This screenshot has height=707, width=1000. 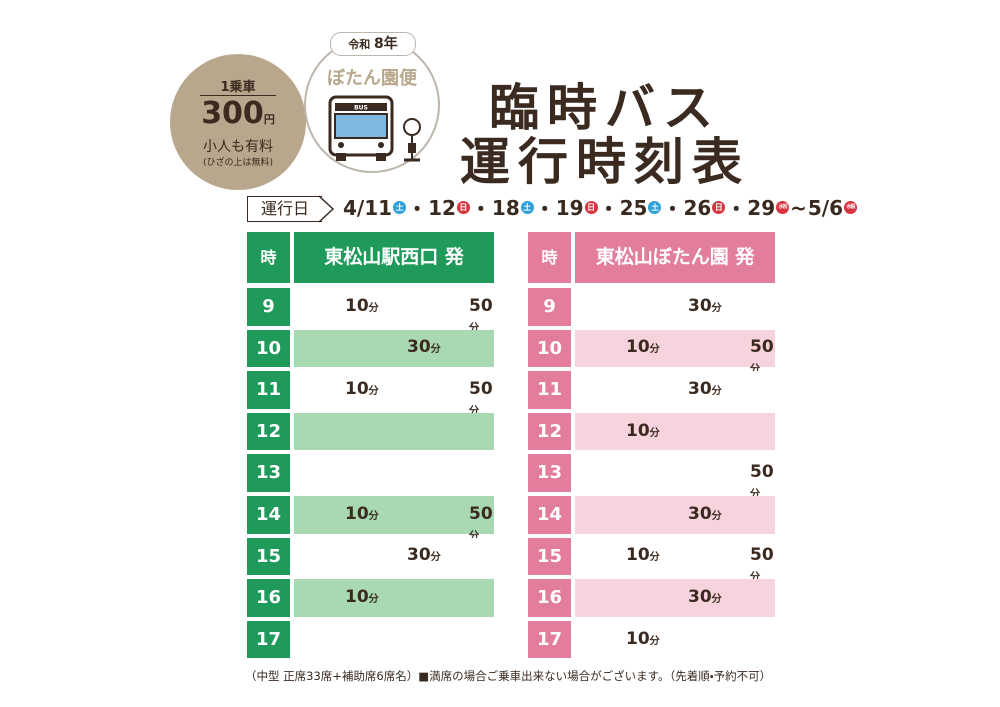 What do you see at coordinates (372, 78) in the screenshot?
I see `route-name: ぼたん園便` at bounding box center [372, 78].